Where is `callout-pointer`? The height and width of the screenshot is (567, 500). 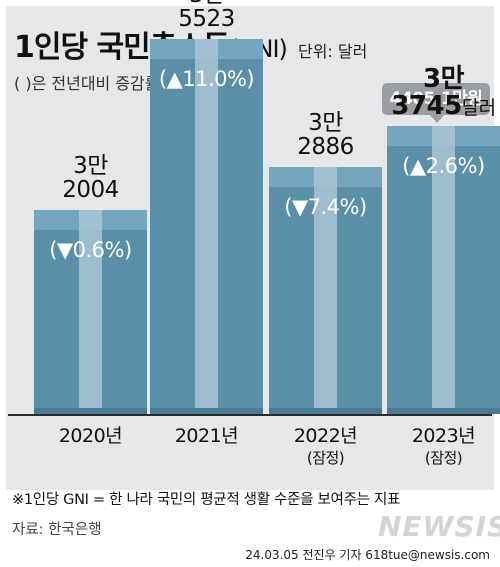
callout-pointer is located at coordinates (437, 119).